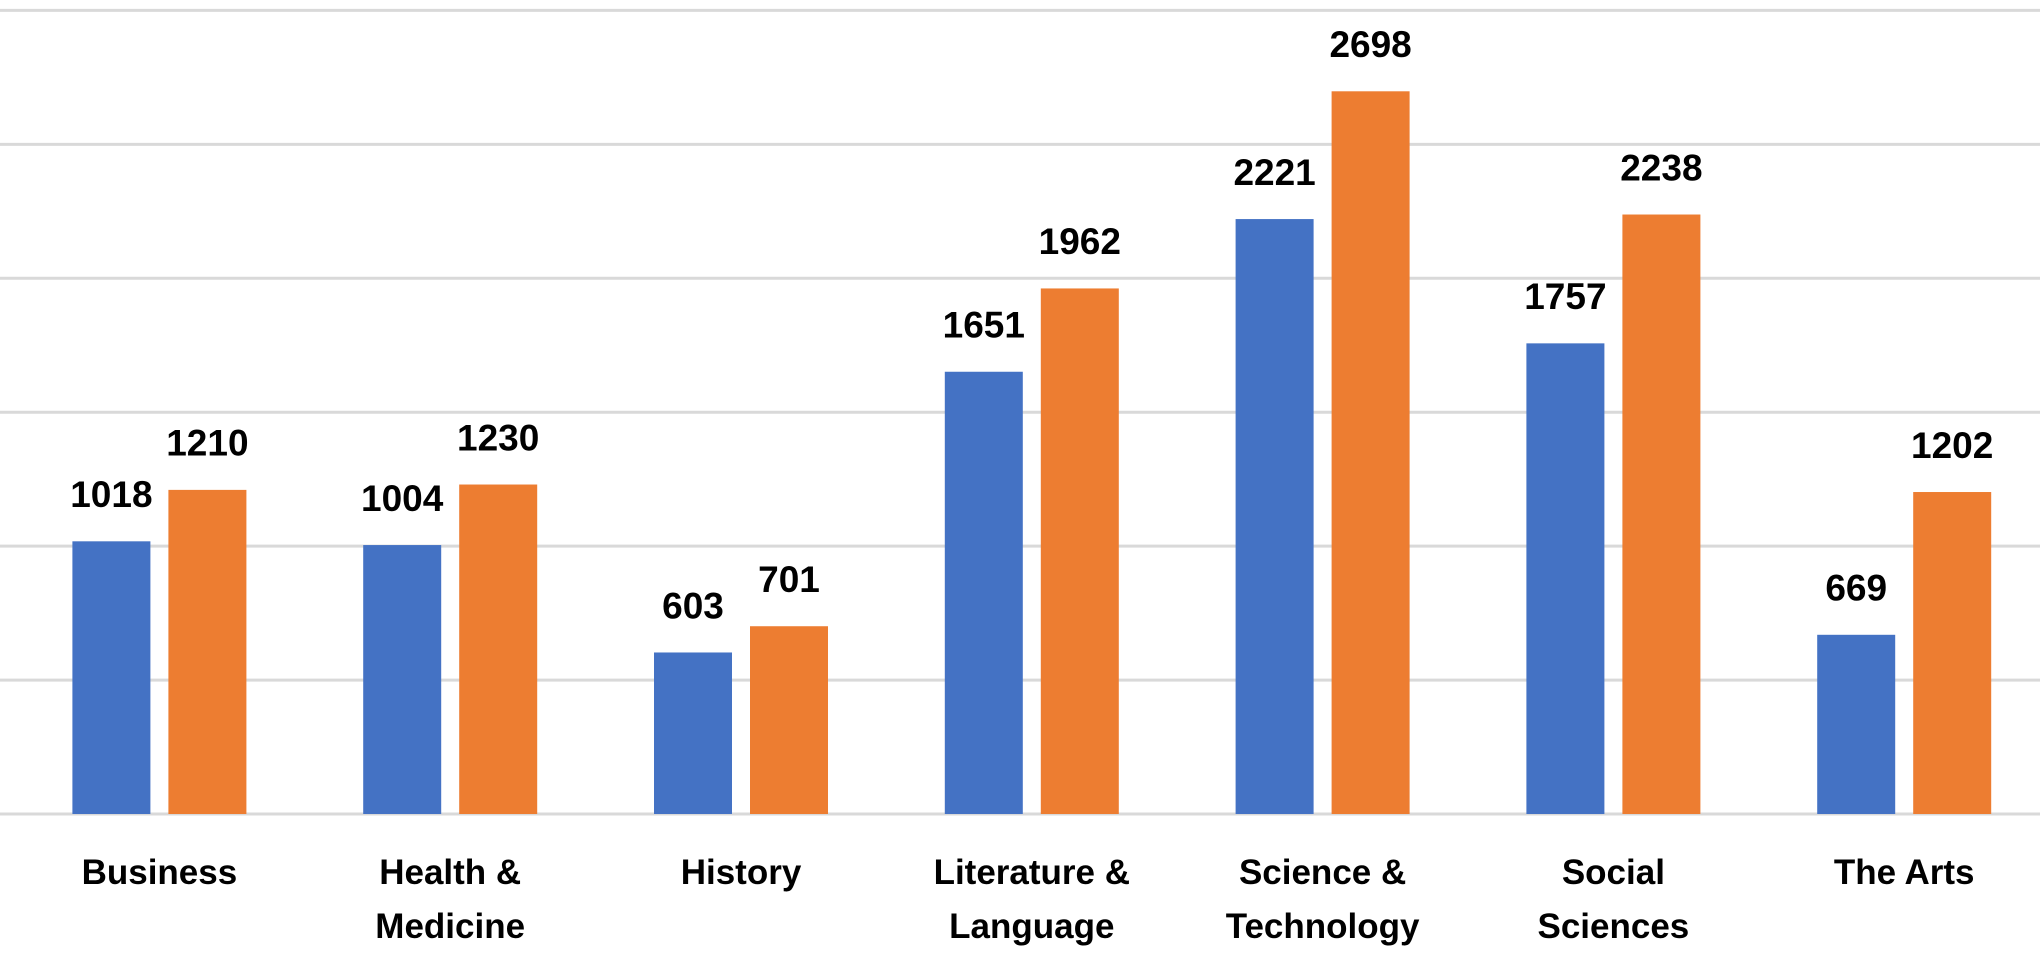 The height and width of the screenshot is (955, 2040). I want to click on data-label: 1962, so click(1080, 241).